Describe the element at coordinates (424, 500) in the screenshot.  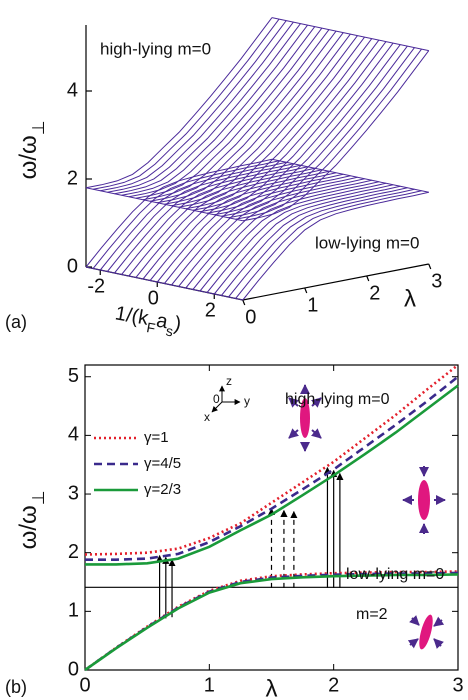
I see `mode-icon-low` at that location.